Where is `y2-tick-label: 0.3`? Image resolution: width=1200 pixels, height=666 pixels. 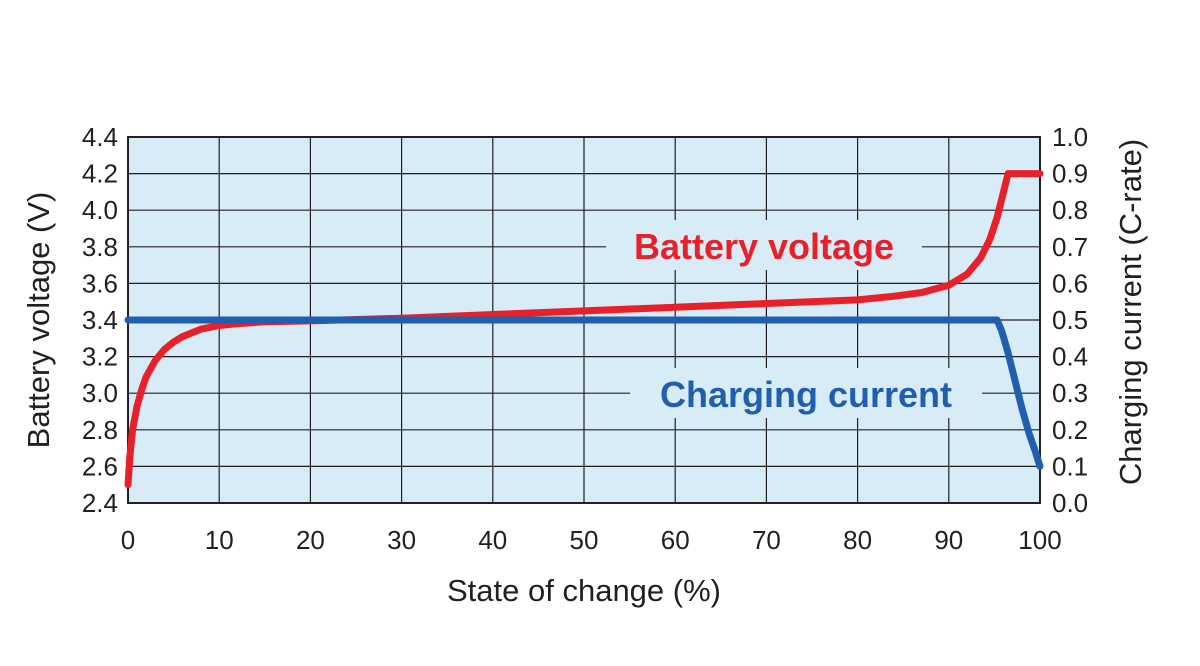 y2-tick-label: 0.3 is located at coordinates (1070, 393).